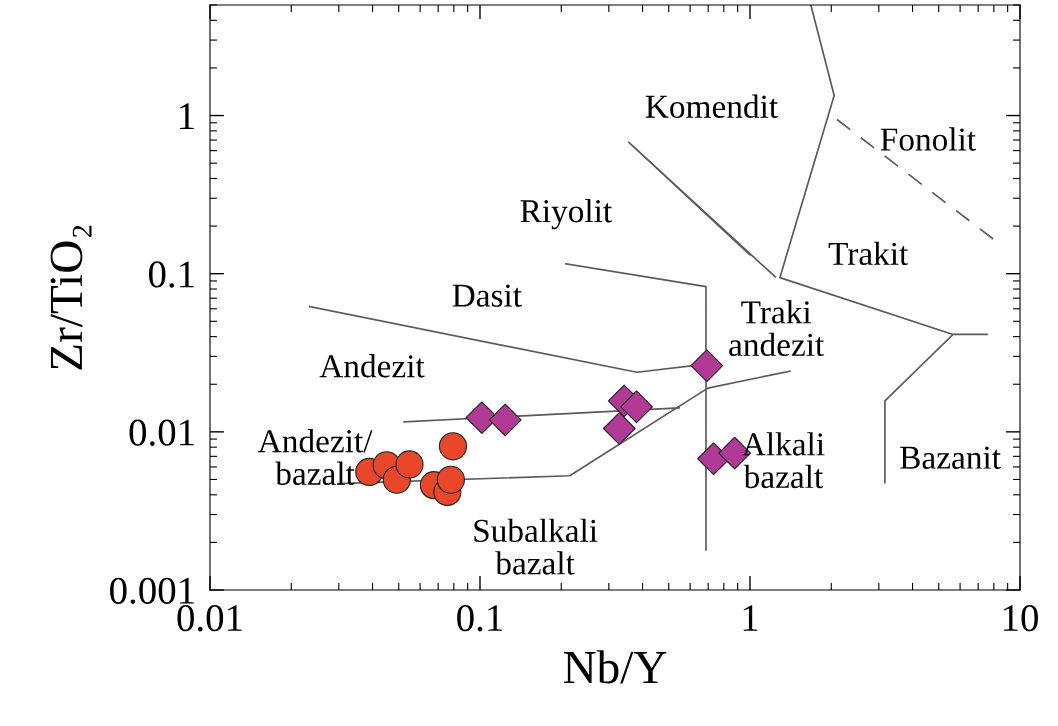  What do you see at coordinates (209, 618) in the screenshot?
I see `x-tick-label: 0.01` at bounding box center [209, 618].